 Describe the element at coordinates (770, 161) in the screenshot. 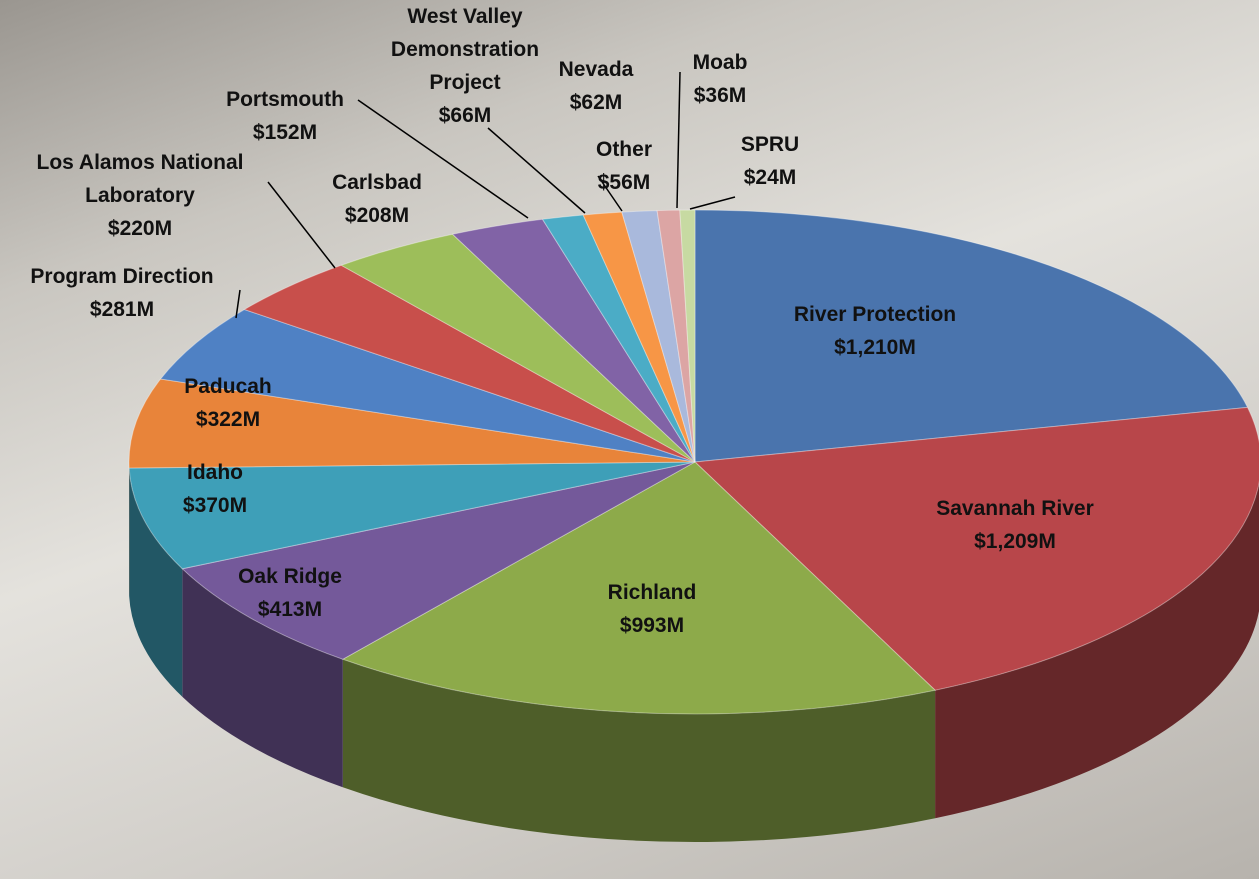

I see `data-label: SPRU $24M` at that location.